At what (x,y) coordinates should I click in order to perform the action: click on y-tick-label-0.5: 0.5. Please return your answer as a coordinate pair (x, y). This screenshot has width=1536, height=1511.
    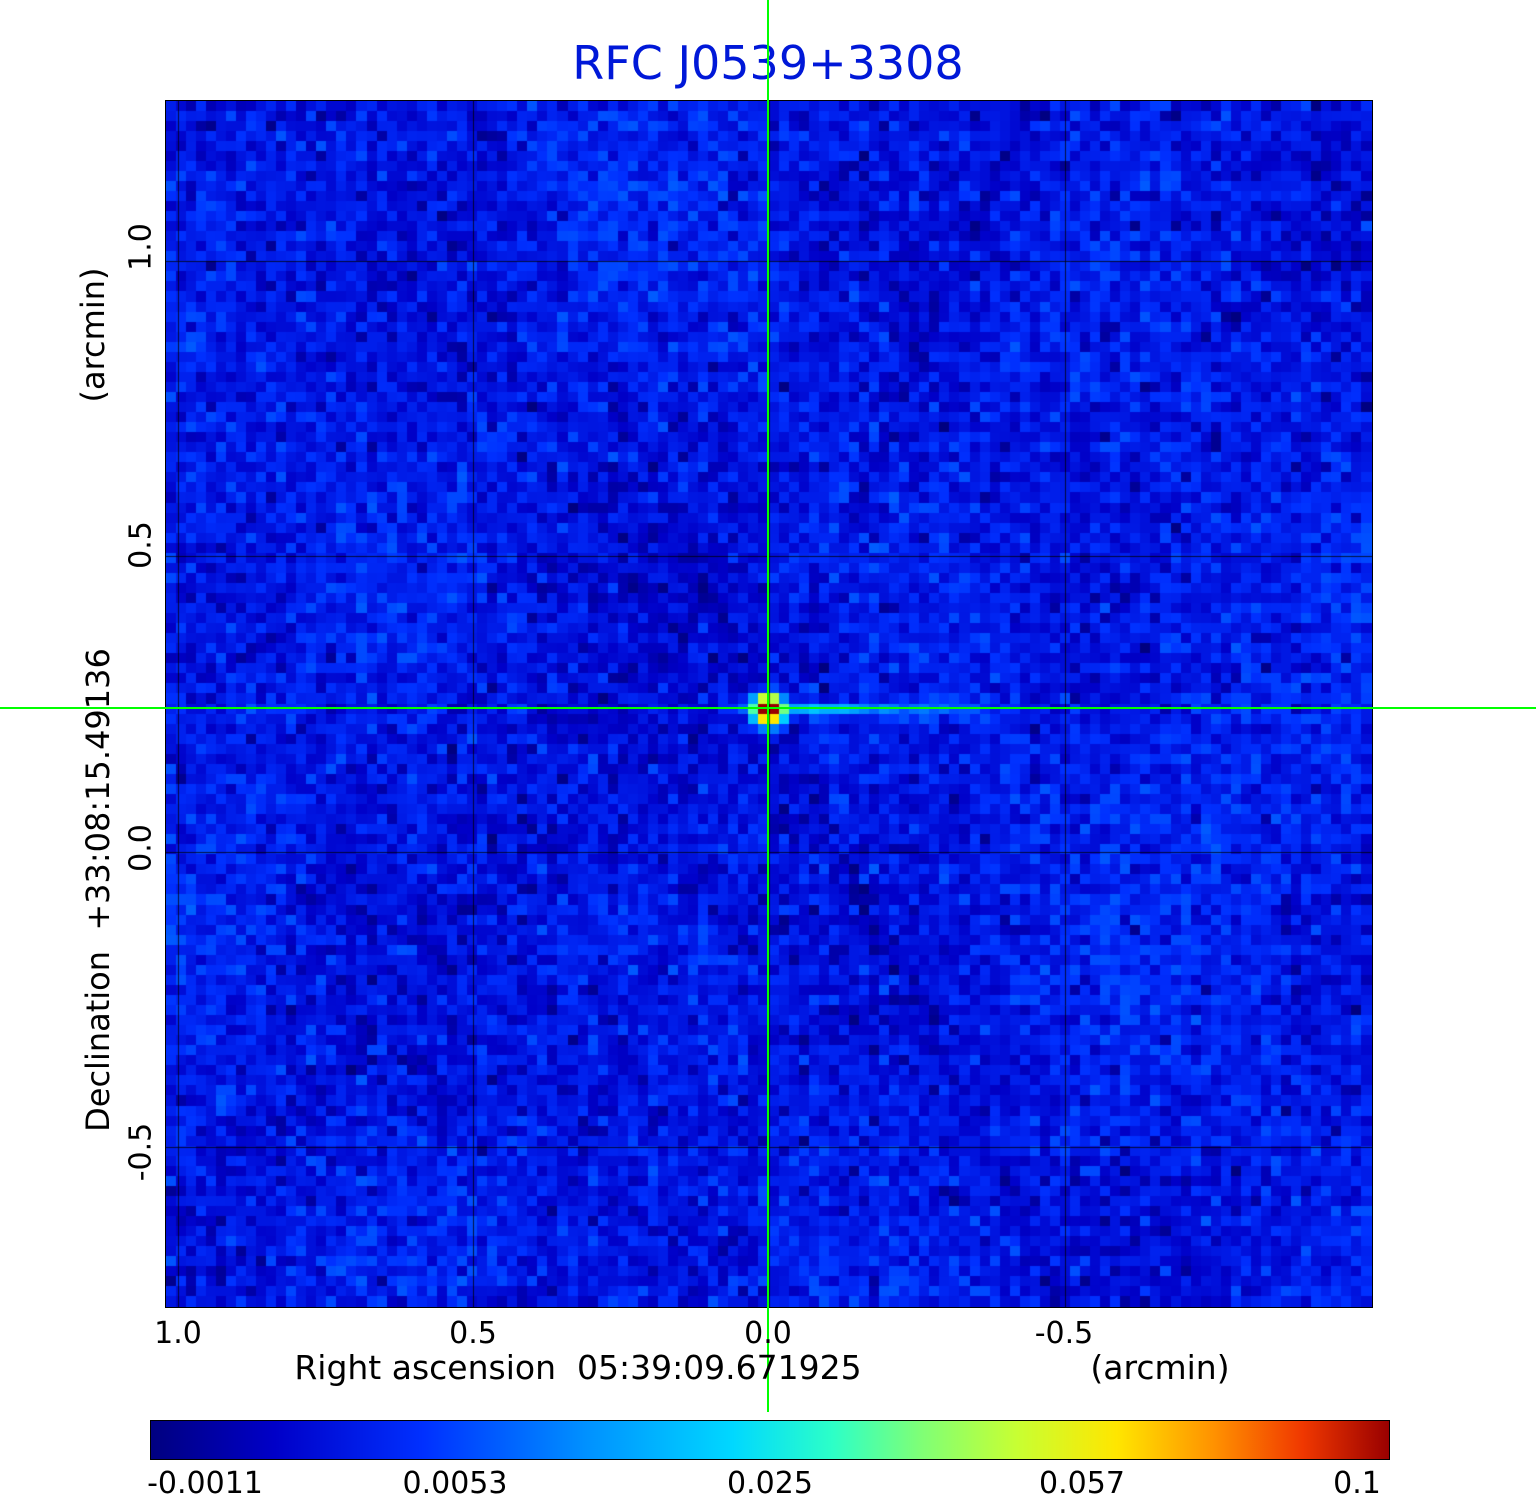
    Looking at the image, I should click on (141, 545).